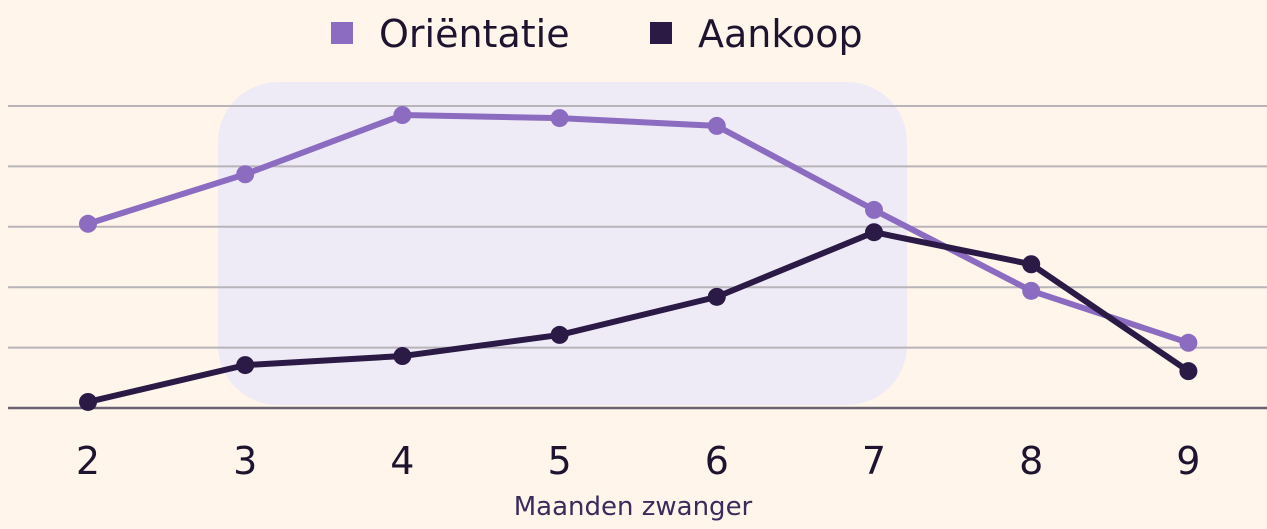 This screenshot has width=1267, height=529. Describe the element at coordinates (88, 461) in the screenshot. I see `x-tick-label: 2` at that location.